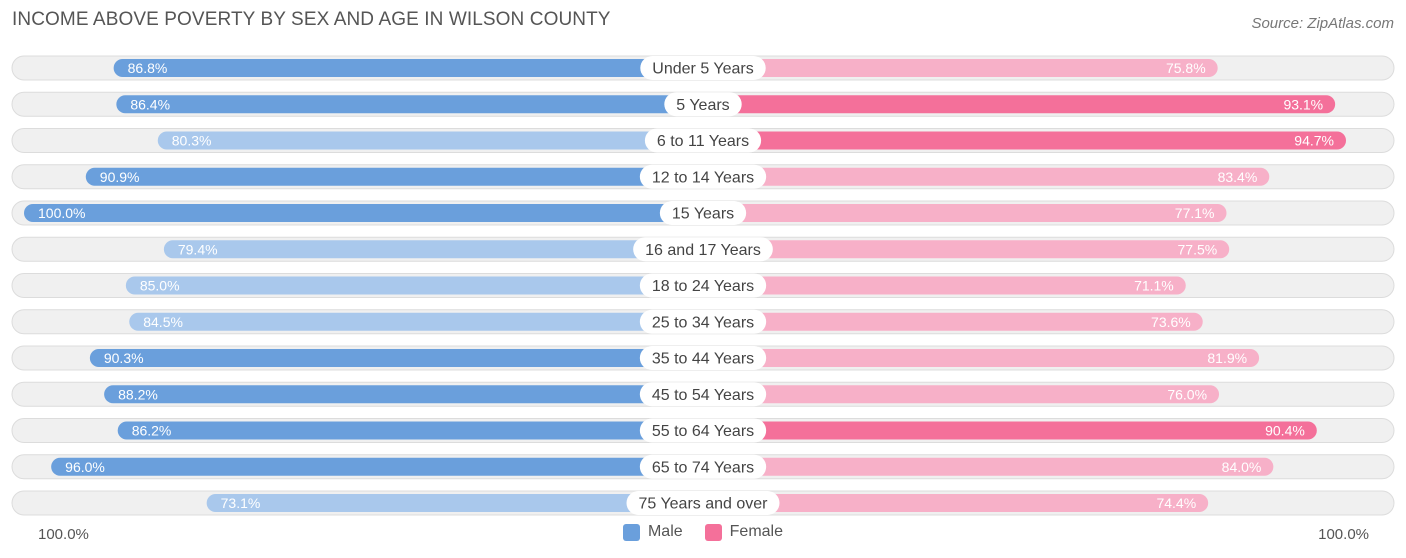 Image resolution: width=1406 pixels, height=558 pixels. I want to click on category-label: 75 Years and over, so click(704, 504).